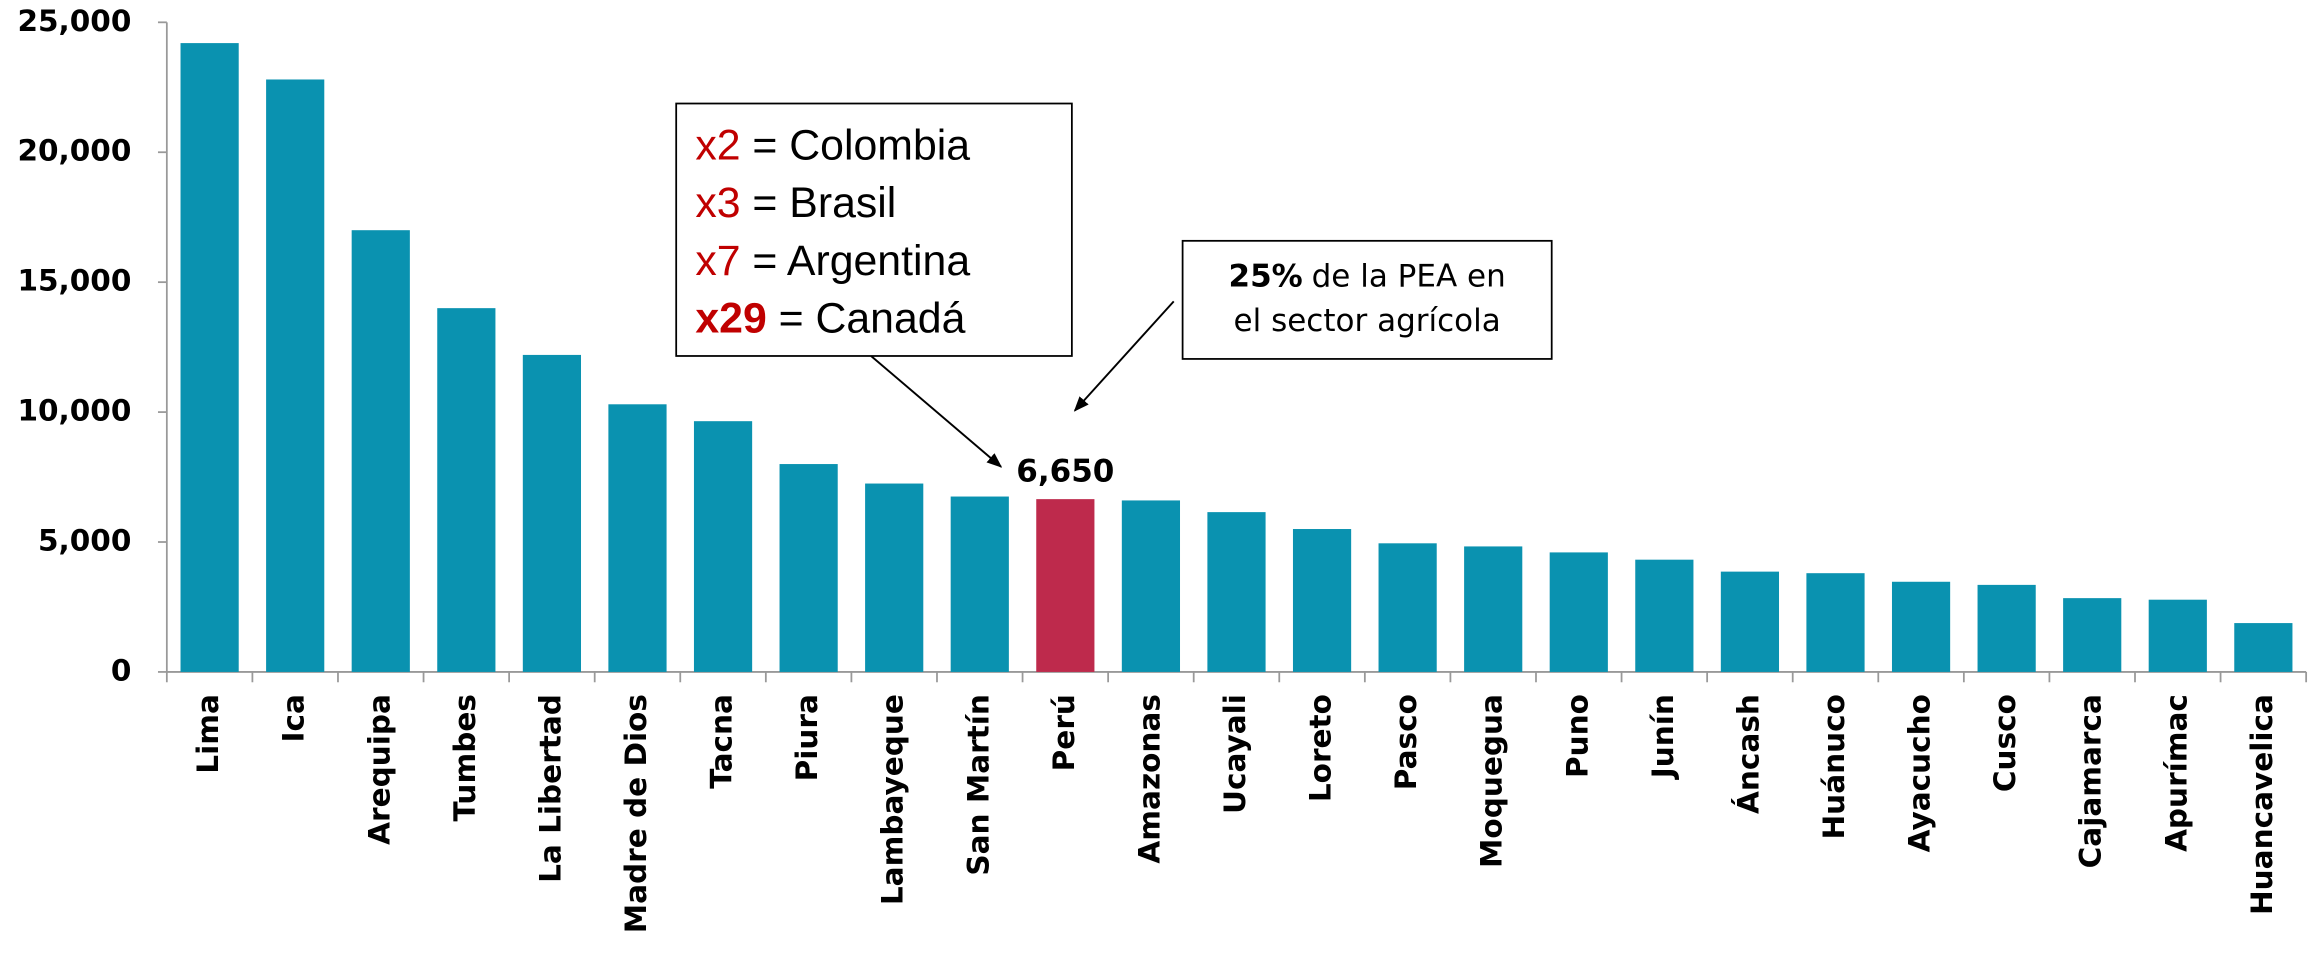  Describe the element at coordinates (1065, 471) in the screenshot. I see `data-label: 6,650` at that location.